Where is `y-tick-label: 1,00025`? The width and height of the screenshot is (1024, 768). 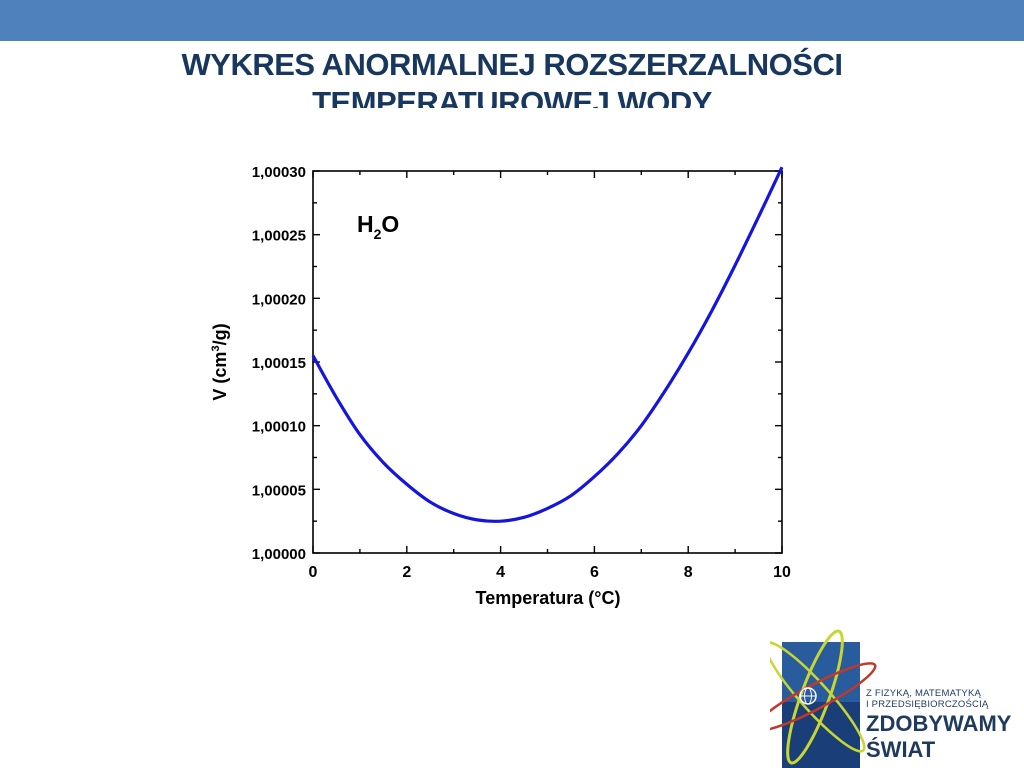
y-tick-label: 1,00025 is located at coordinates (279, 236).